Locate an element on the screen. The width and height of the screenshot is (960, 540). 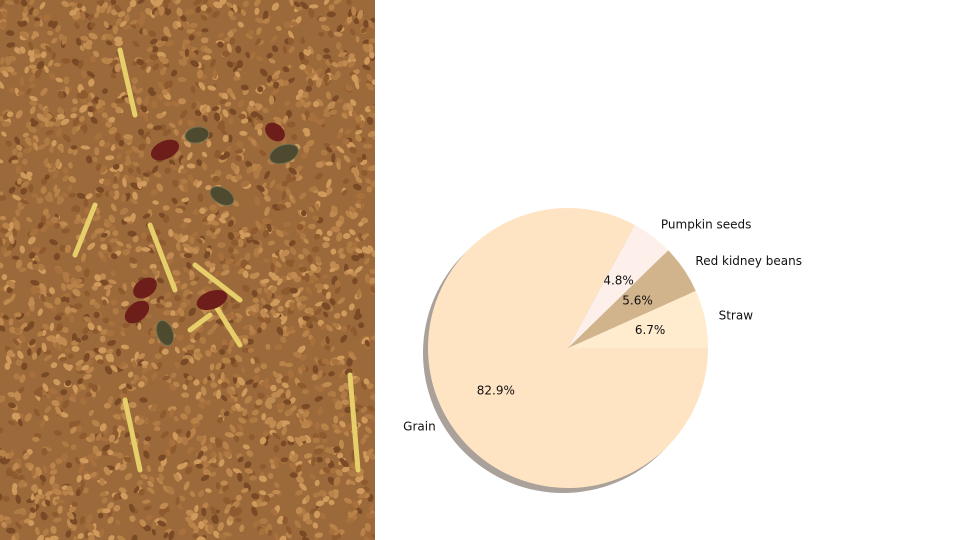
pumpkin-seeds is located at coordinates (227, 236).